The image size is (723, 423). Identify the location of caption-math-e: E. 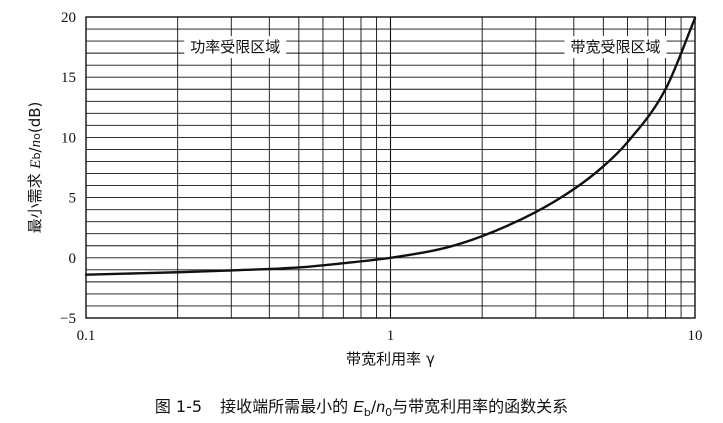
(358, 407).